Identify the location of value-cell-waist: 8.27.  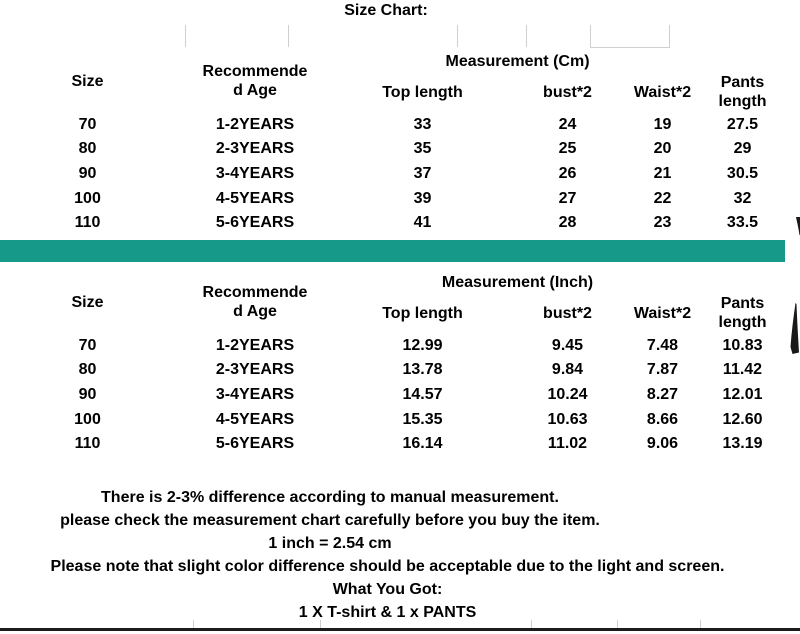
(662, 394).